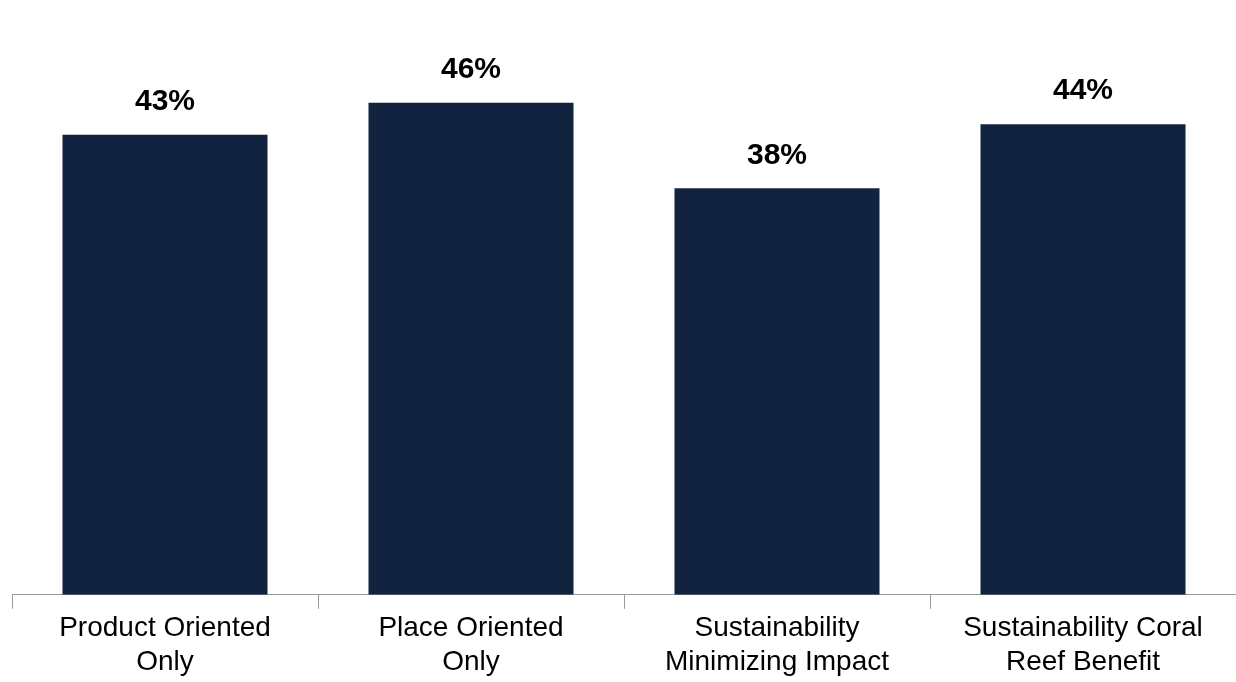 The image size is (1236, 682). I want to click on x-tick-label: Sustainability Coral Reef Benefit, so click(1083, 643).